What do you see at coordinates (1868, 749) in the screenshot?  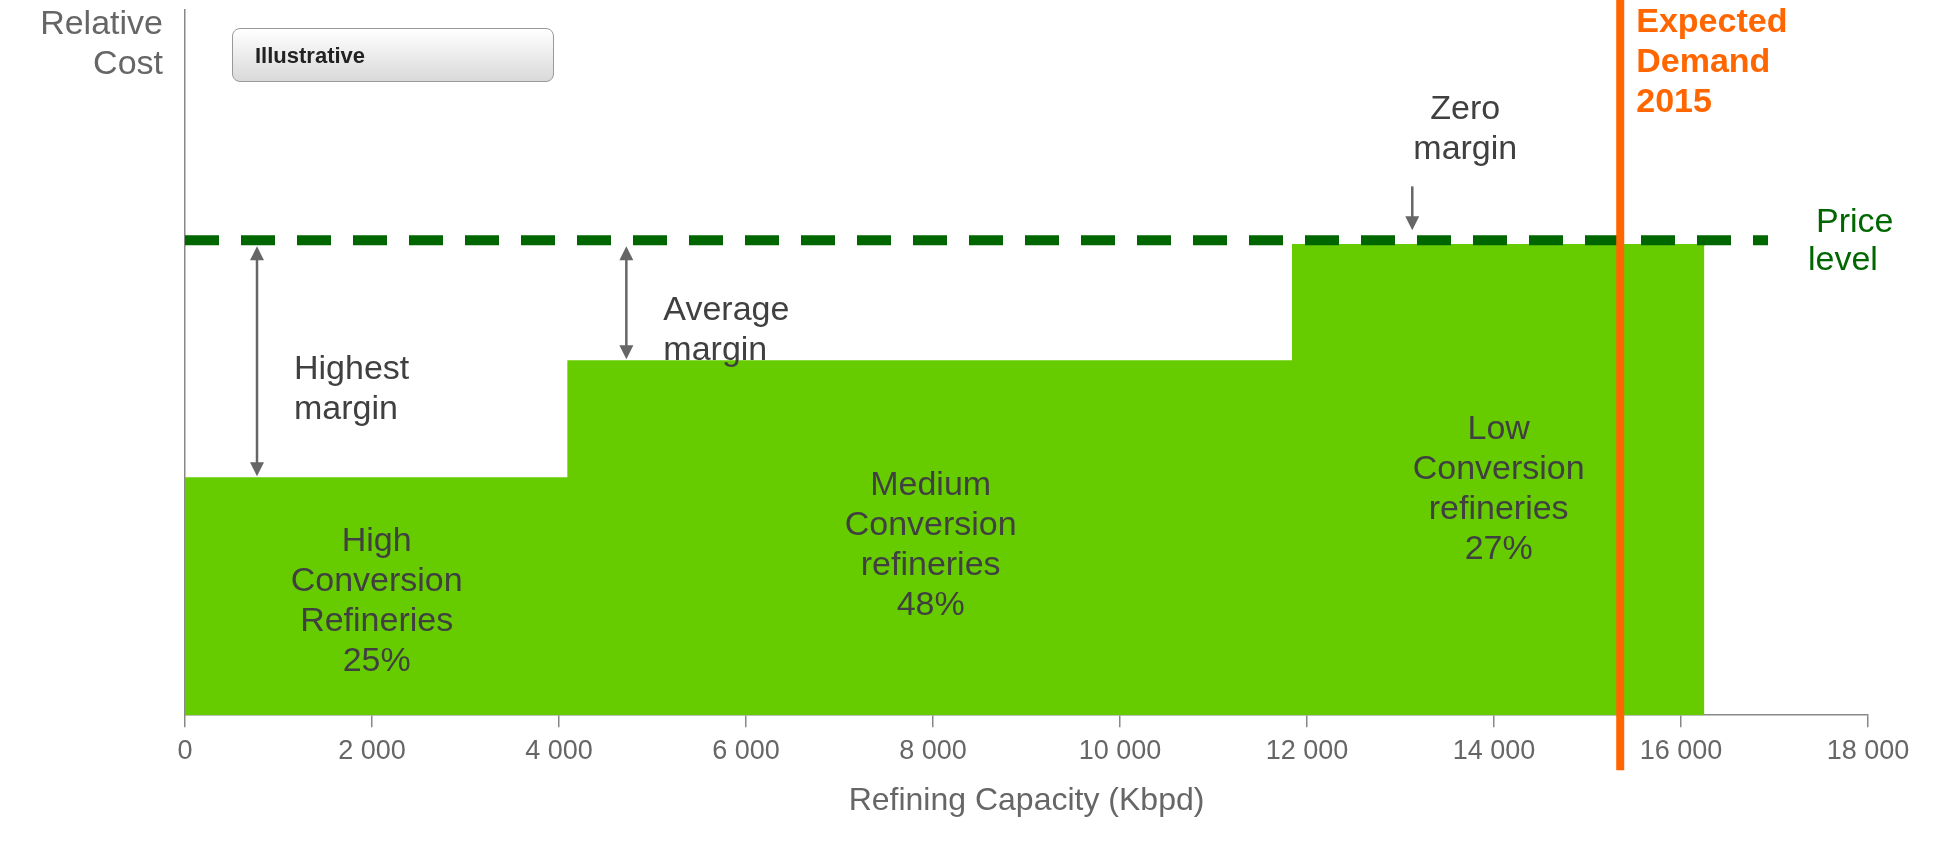 I see `x-tick-label: 18 000` at bounding box center [1868, 749].